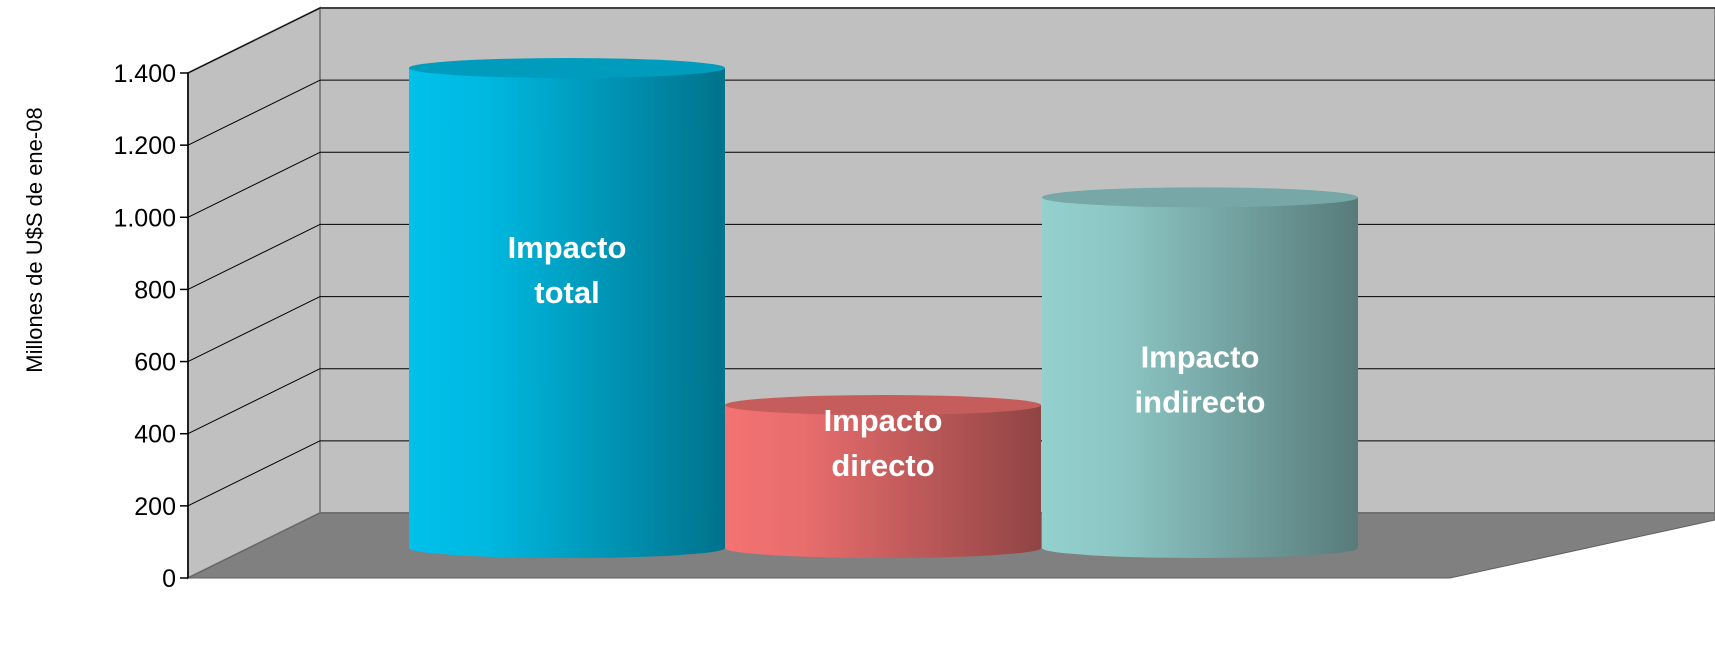 This screenshot has width=1715, height=645. Describe the element at coordinates (155, 507) in the screenshot. I see `y-tick-label: 200` at that location.